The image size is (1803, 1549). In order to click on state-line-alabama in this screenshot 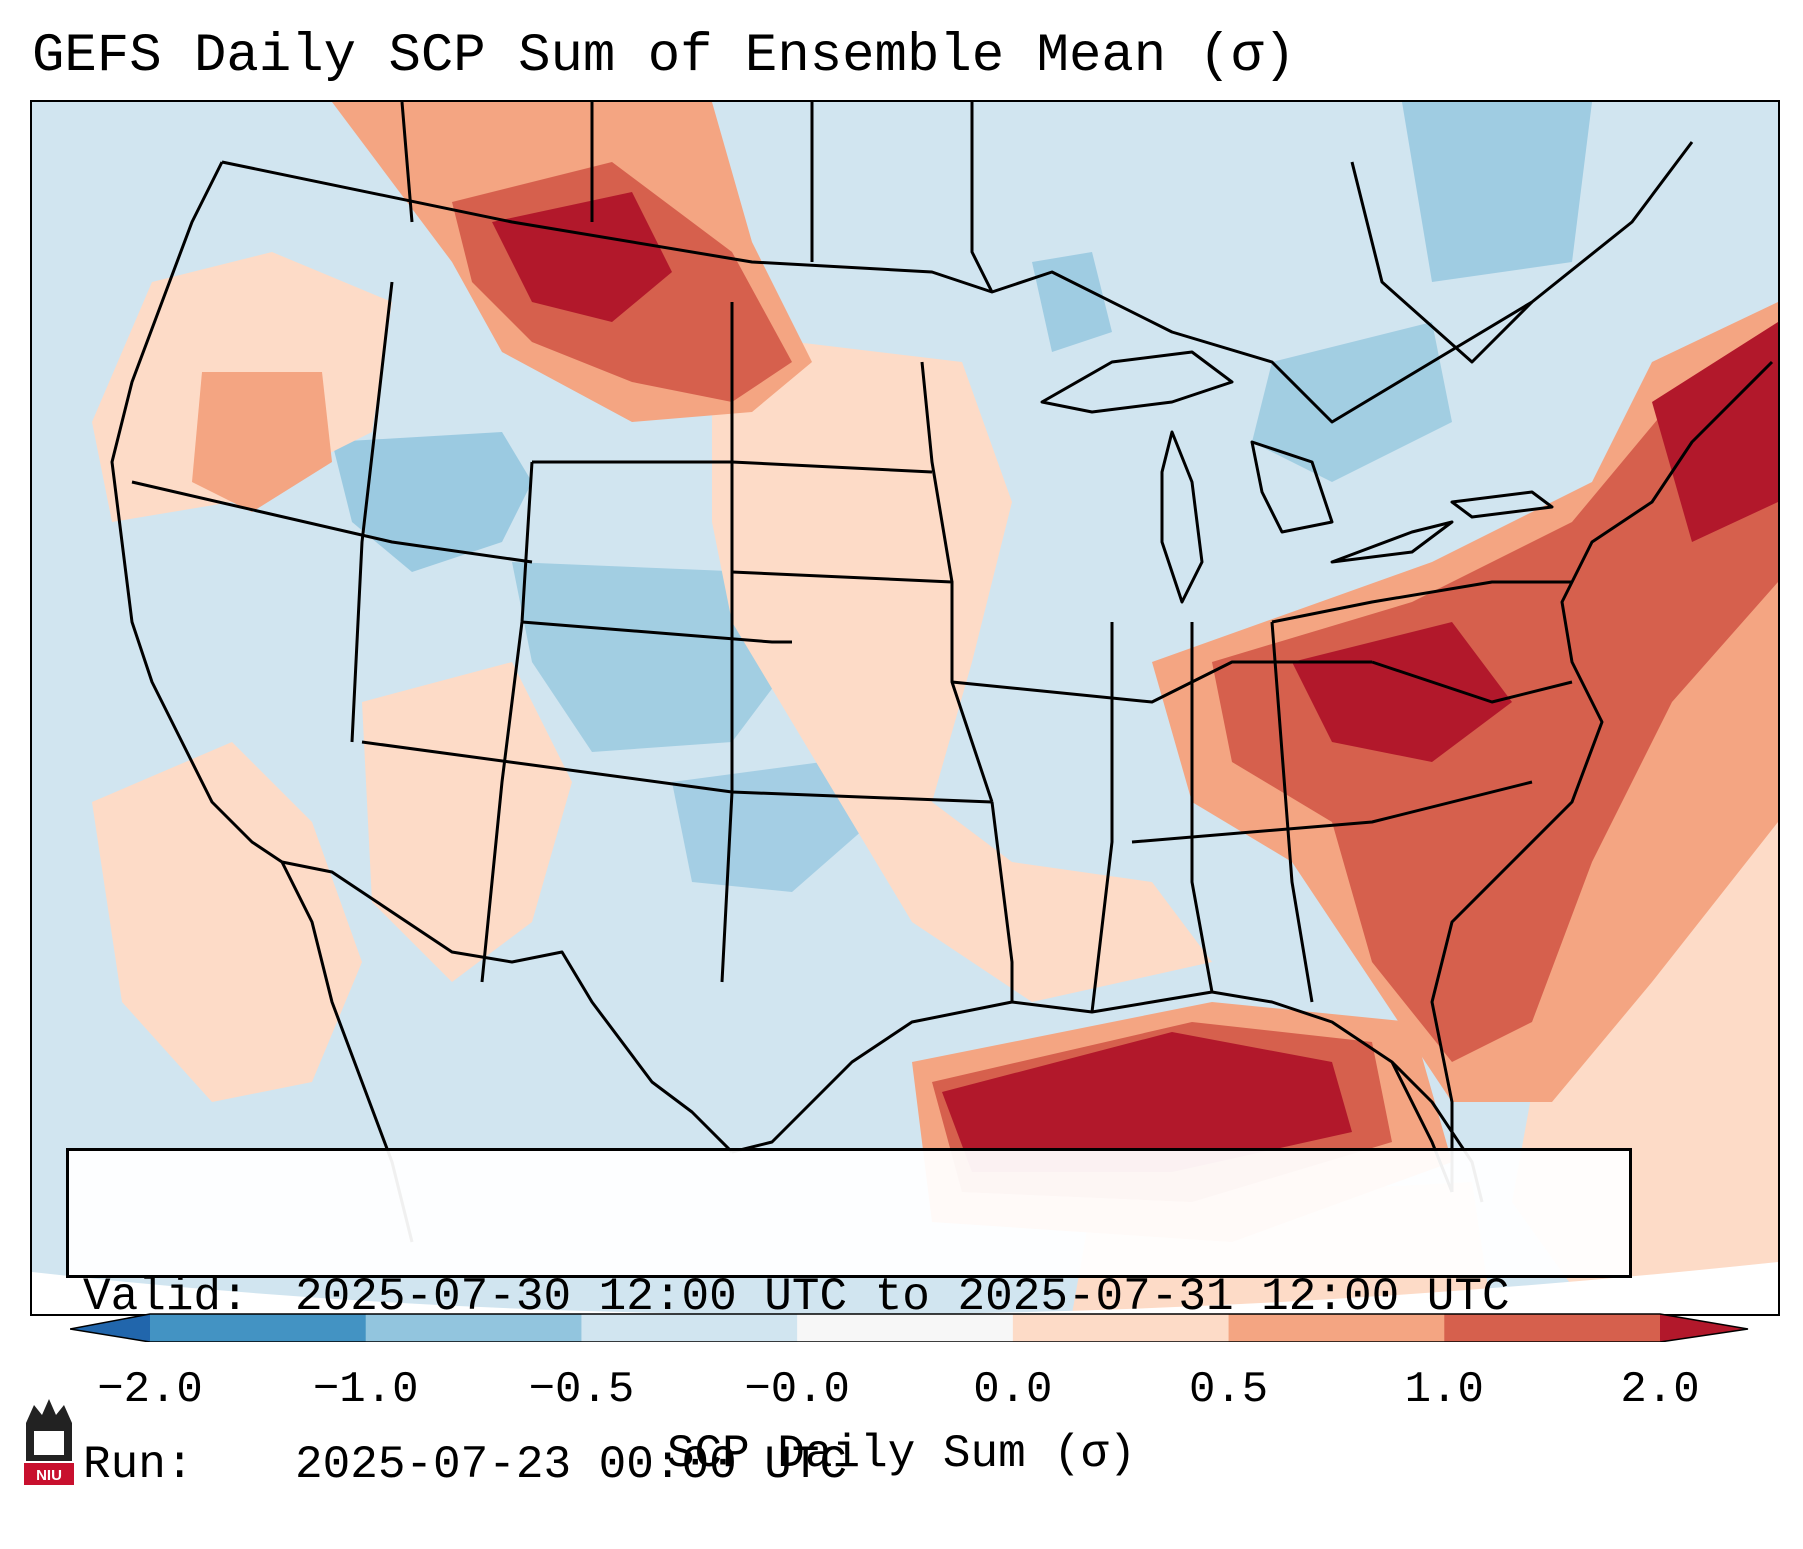, I will do `click(1202, 807)`.